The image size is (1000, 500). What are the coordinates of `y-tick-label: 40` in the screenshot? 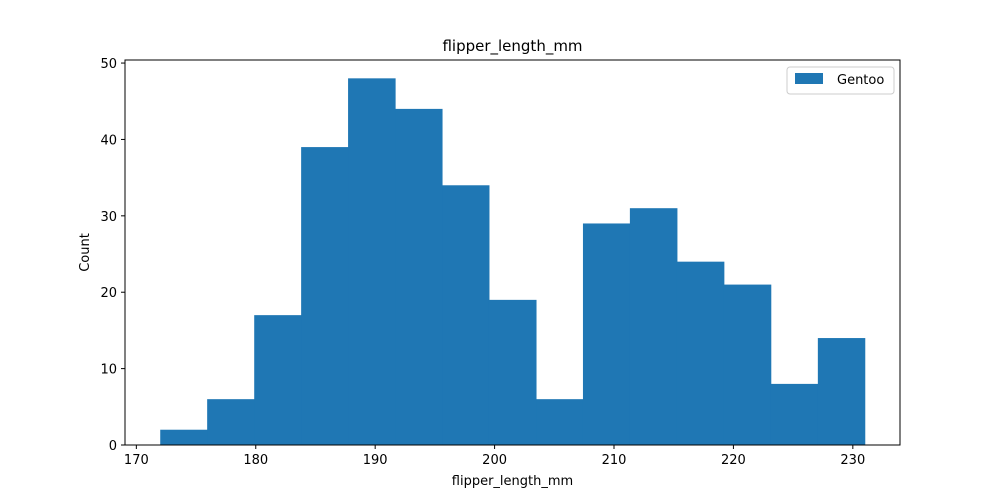 It's located at (108, 140).